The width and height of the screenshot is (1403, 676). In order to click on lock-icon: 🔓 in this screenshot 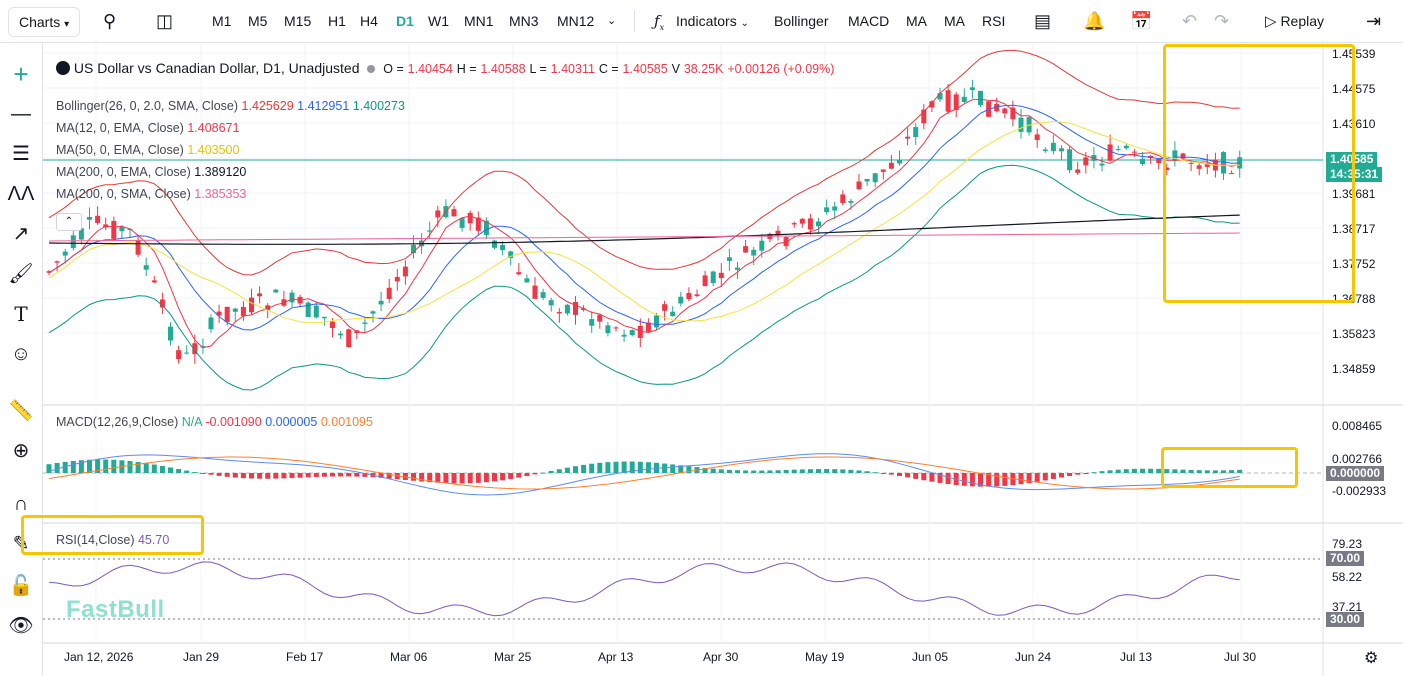, I will do `click(21, 586)`.